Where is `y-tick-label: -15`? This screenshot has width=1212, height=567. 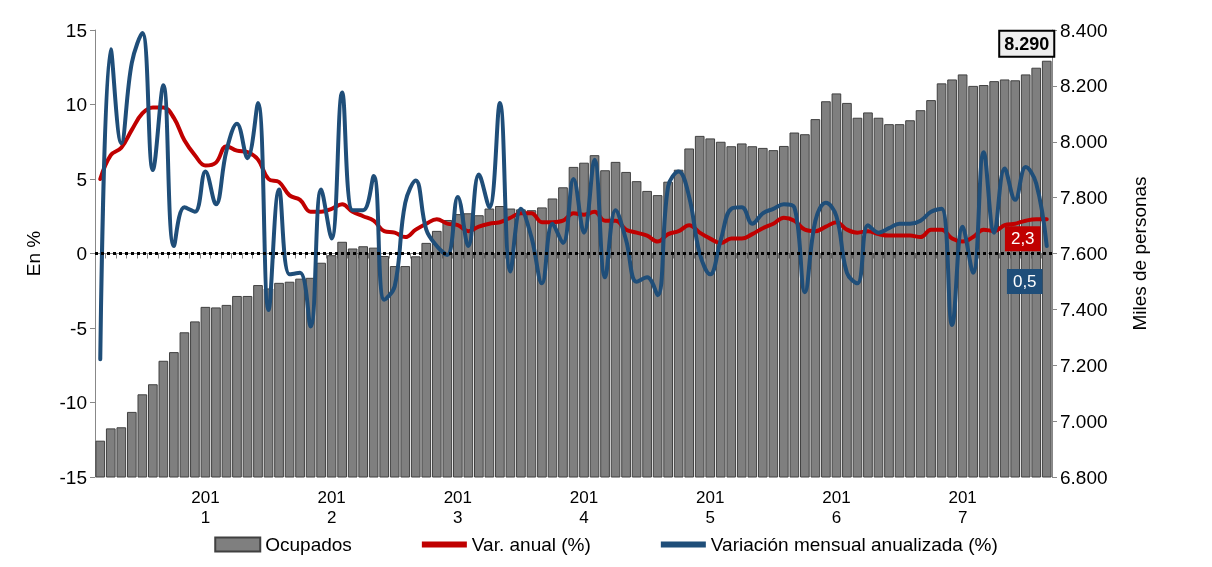 y-tick-label: -15 is located at coordinates (73, 477).